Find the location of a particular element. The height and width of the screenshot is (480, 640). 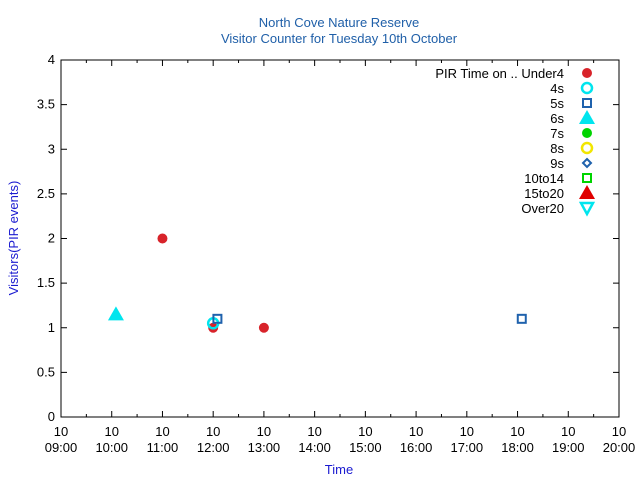

legend-marker-over20 is located at coordinates (587, 209).